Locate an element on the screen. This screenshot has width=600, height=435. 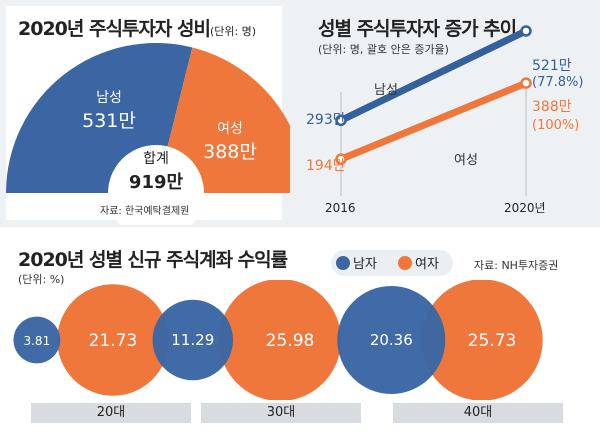
point-female-2020 is located at coordinates (526, 83).